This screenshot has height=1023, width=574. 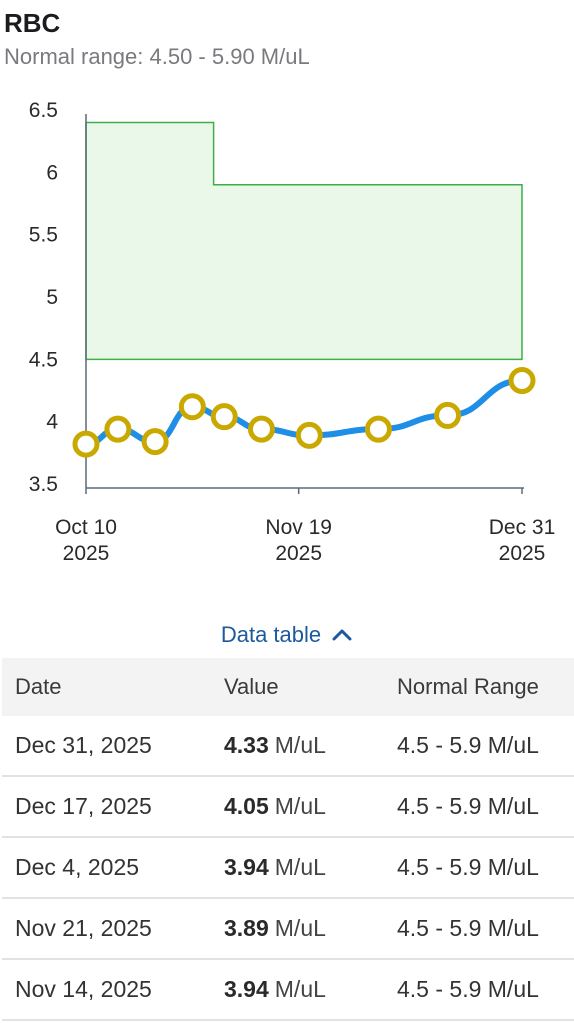 I want to click on y-tick-label: 4, so click(x=52, y=422).